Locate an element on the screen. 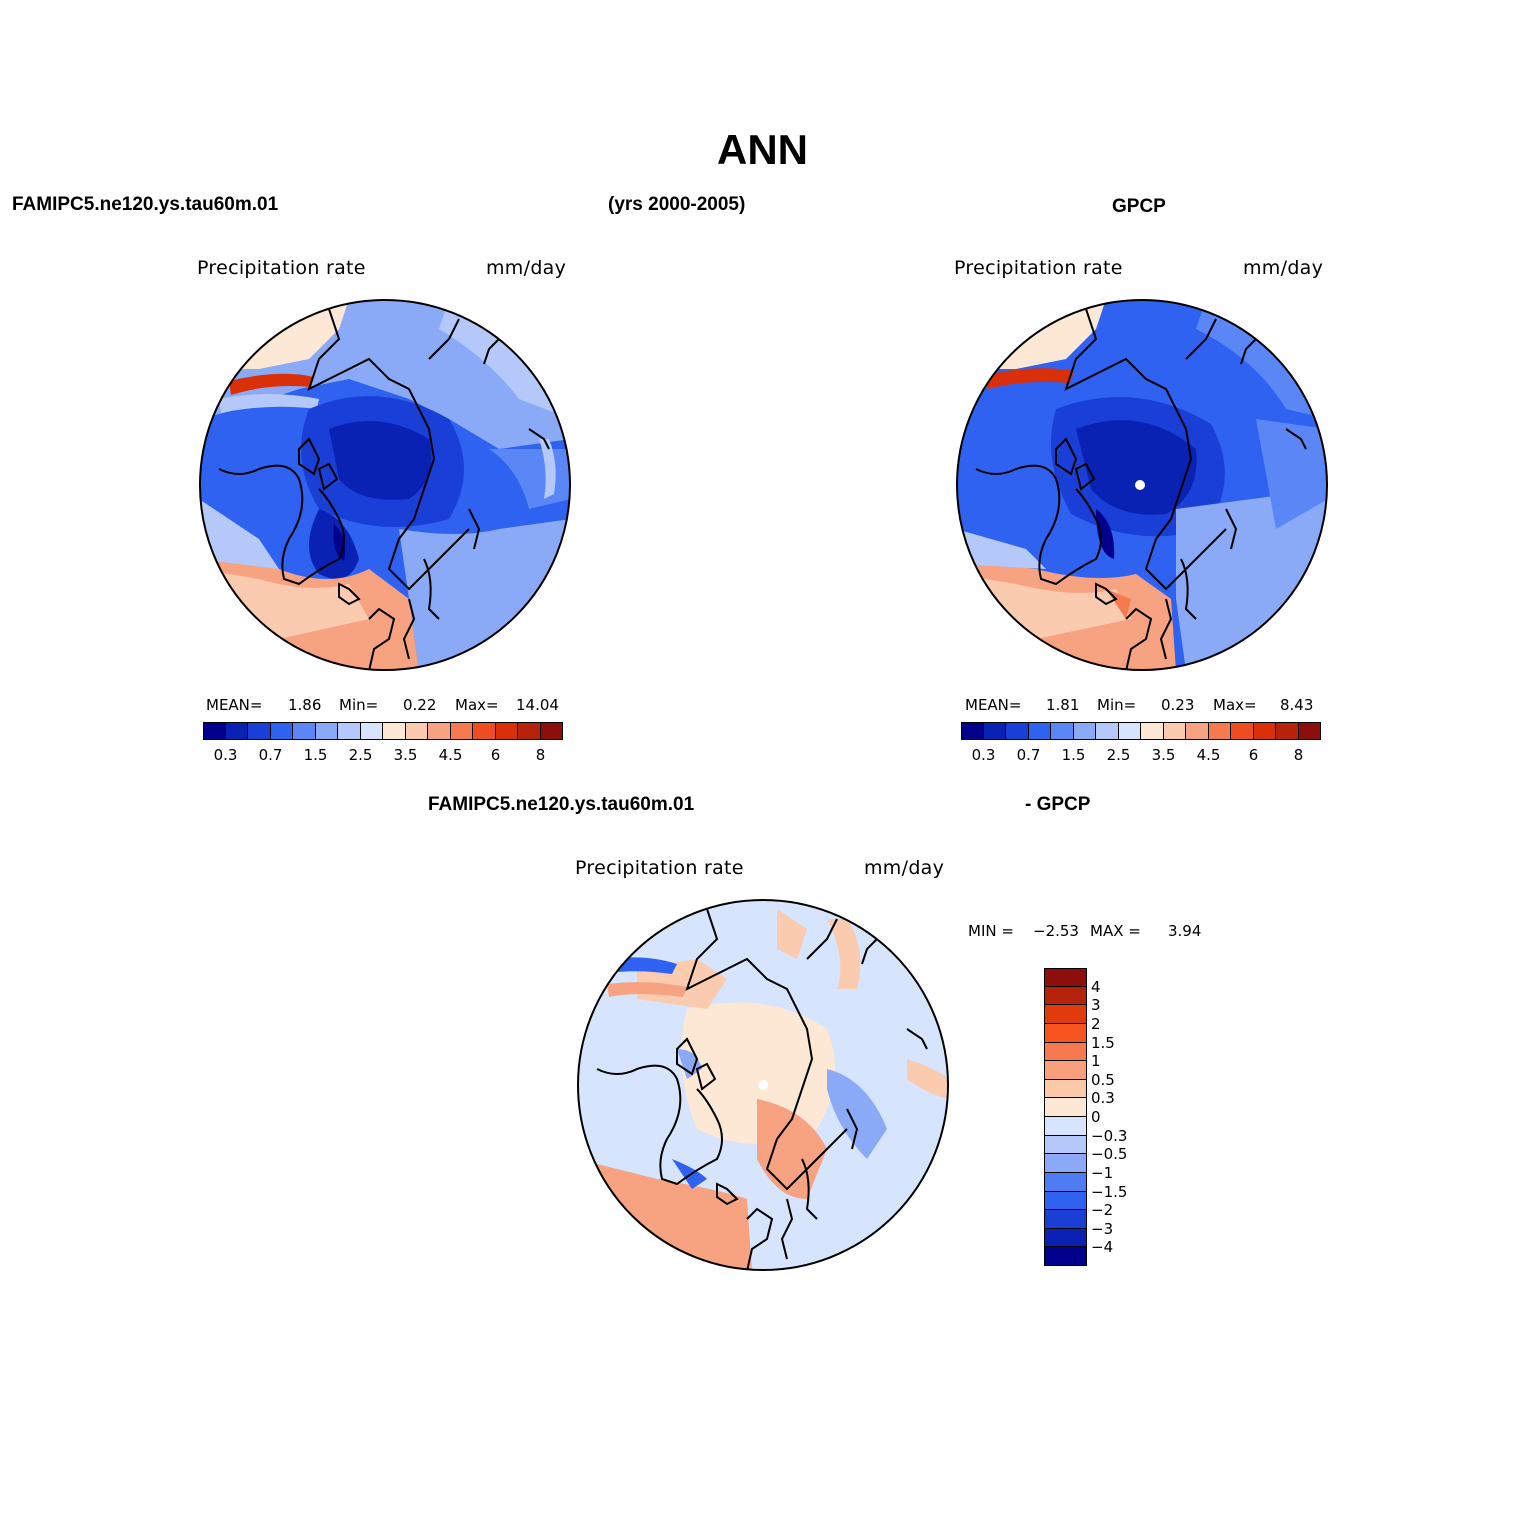 Image resolution: width=1525 pixels, height=1525 pixels. panel1-min-value: 0.22 is located at coordinates (420, 705).